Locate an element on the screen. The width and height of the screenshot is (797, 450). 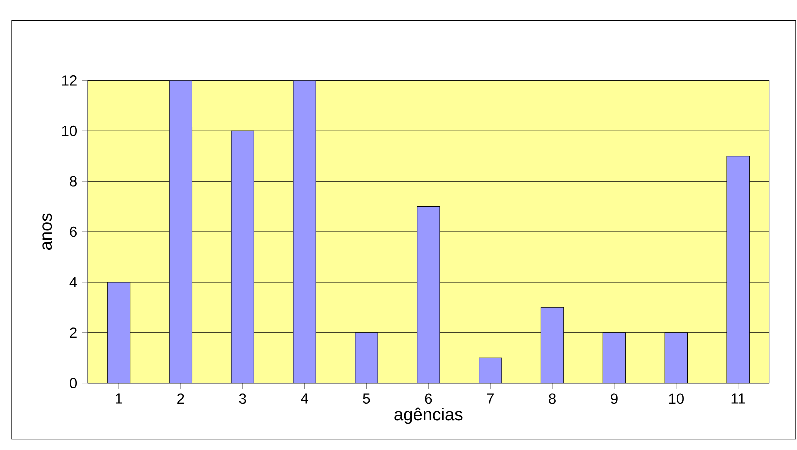
y-axis-title: anos is located at coordinates (47, 232).